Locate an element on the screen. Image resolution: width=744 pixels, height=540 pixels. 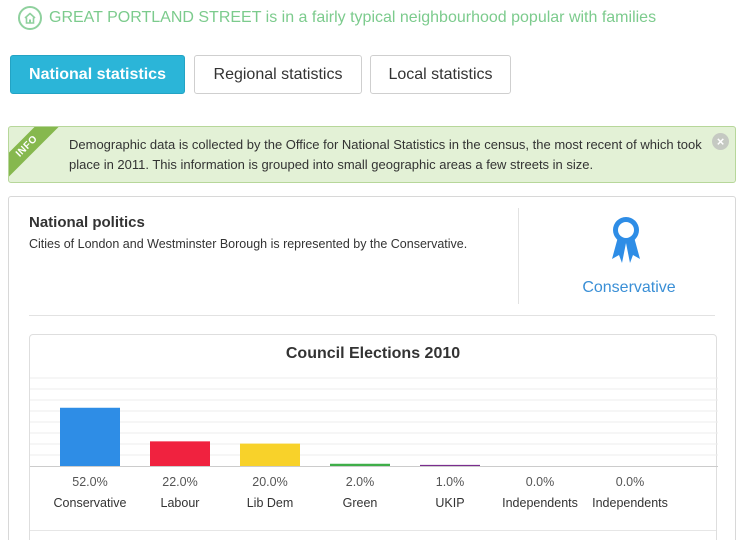
chart-category-label: Lib Dem is located at coordinates (270, 503).